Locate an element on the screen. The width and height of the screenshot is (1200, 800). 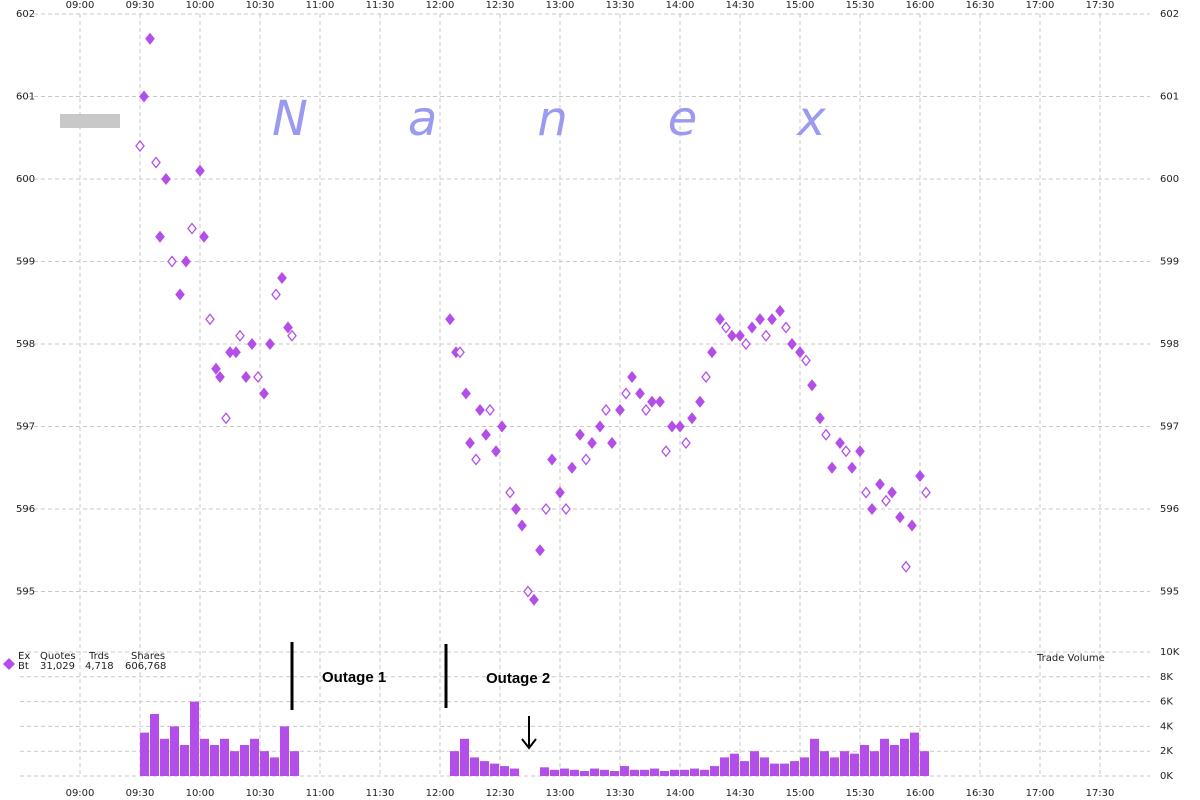
y-tick-label: 600 is located at coordinates (1169, 179).